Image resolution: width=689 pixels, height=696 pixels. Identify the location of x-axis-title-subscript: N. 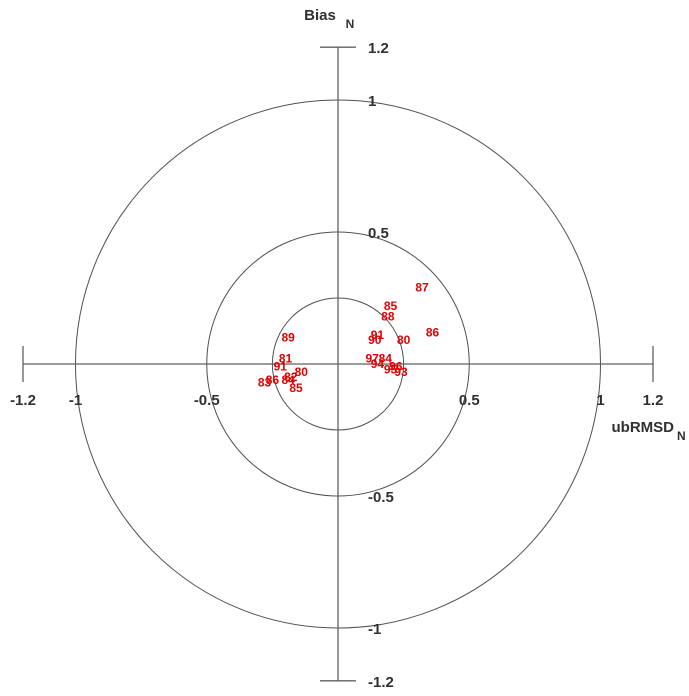
(681, 436).